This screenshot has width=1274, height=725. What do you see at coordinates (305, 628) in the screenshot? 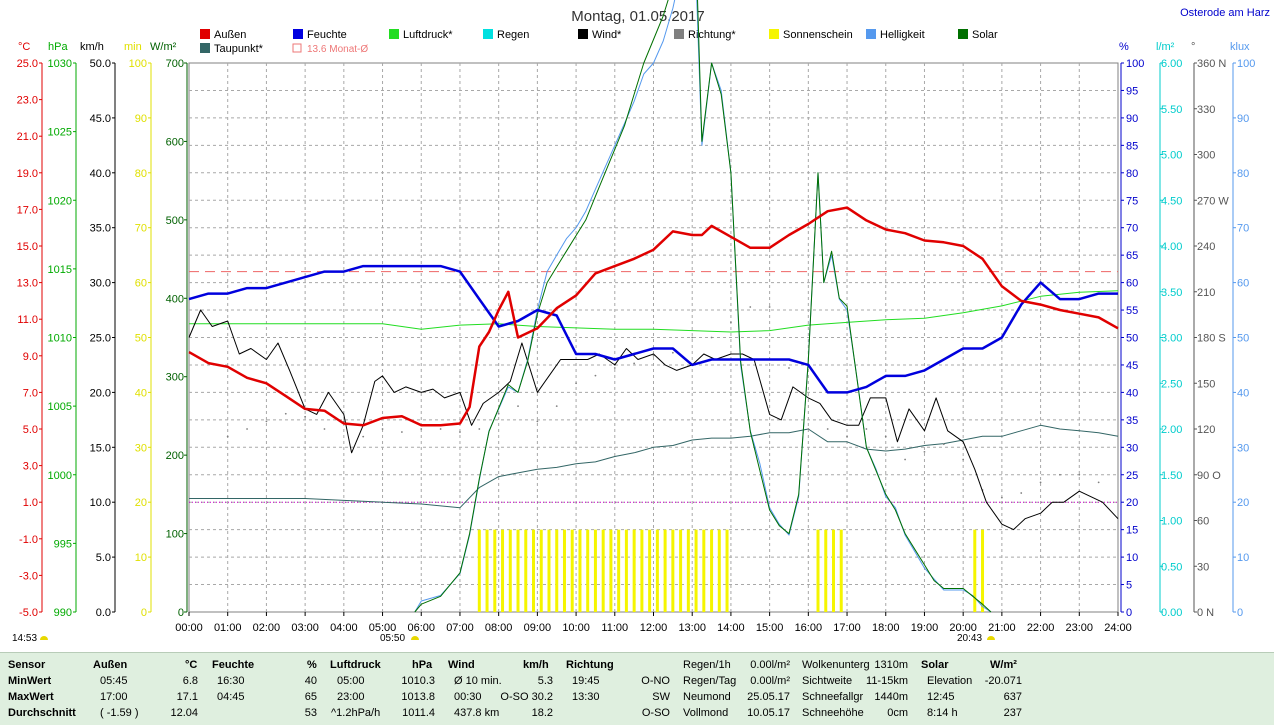
I see `x-tick-label: 03:00` at bounding box center [305, 628].